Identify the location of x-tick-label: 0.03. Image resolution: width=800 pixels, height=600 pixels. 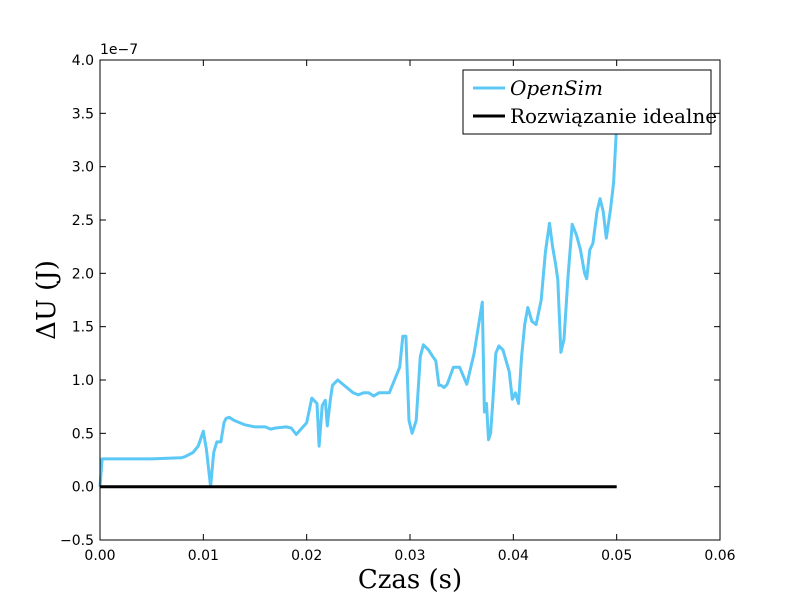
(409, 556).